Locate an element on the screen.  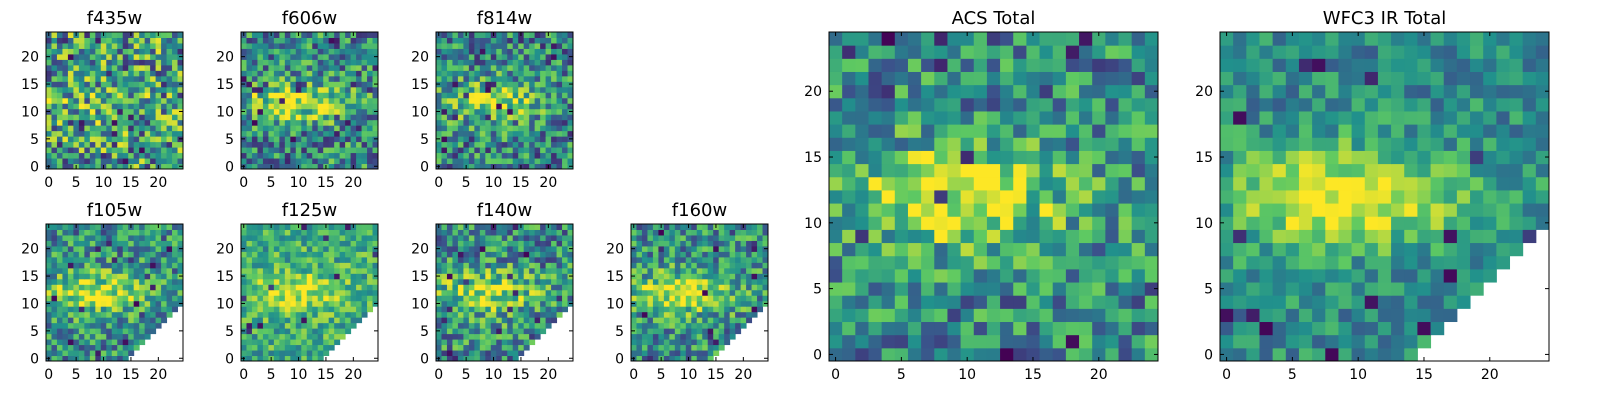
x-tick-label: 5 is located at coordinates (466, 183).